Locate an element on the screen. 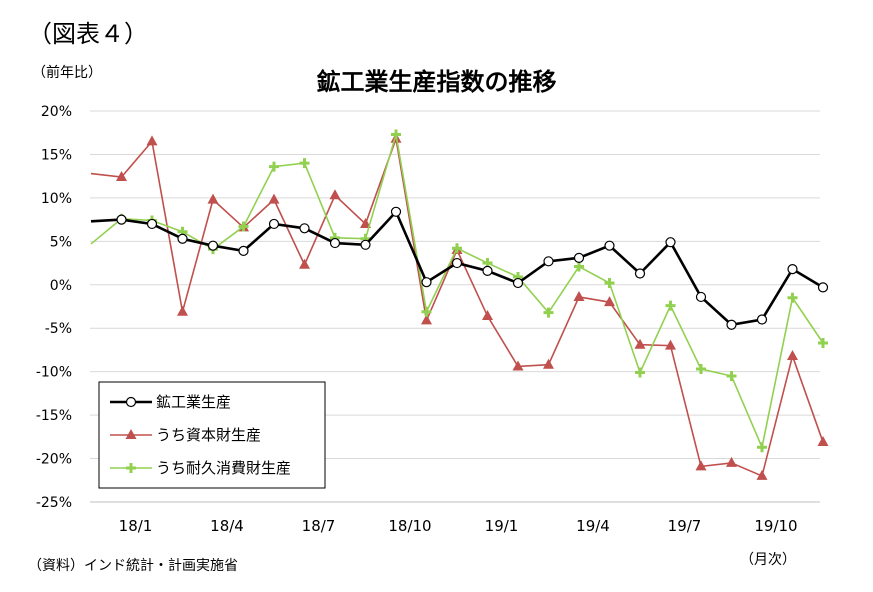 Image resolution: width=873 pixels, height=592 pixels. y-tick-label: 15% is located at coordinates (56, 155).